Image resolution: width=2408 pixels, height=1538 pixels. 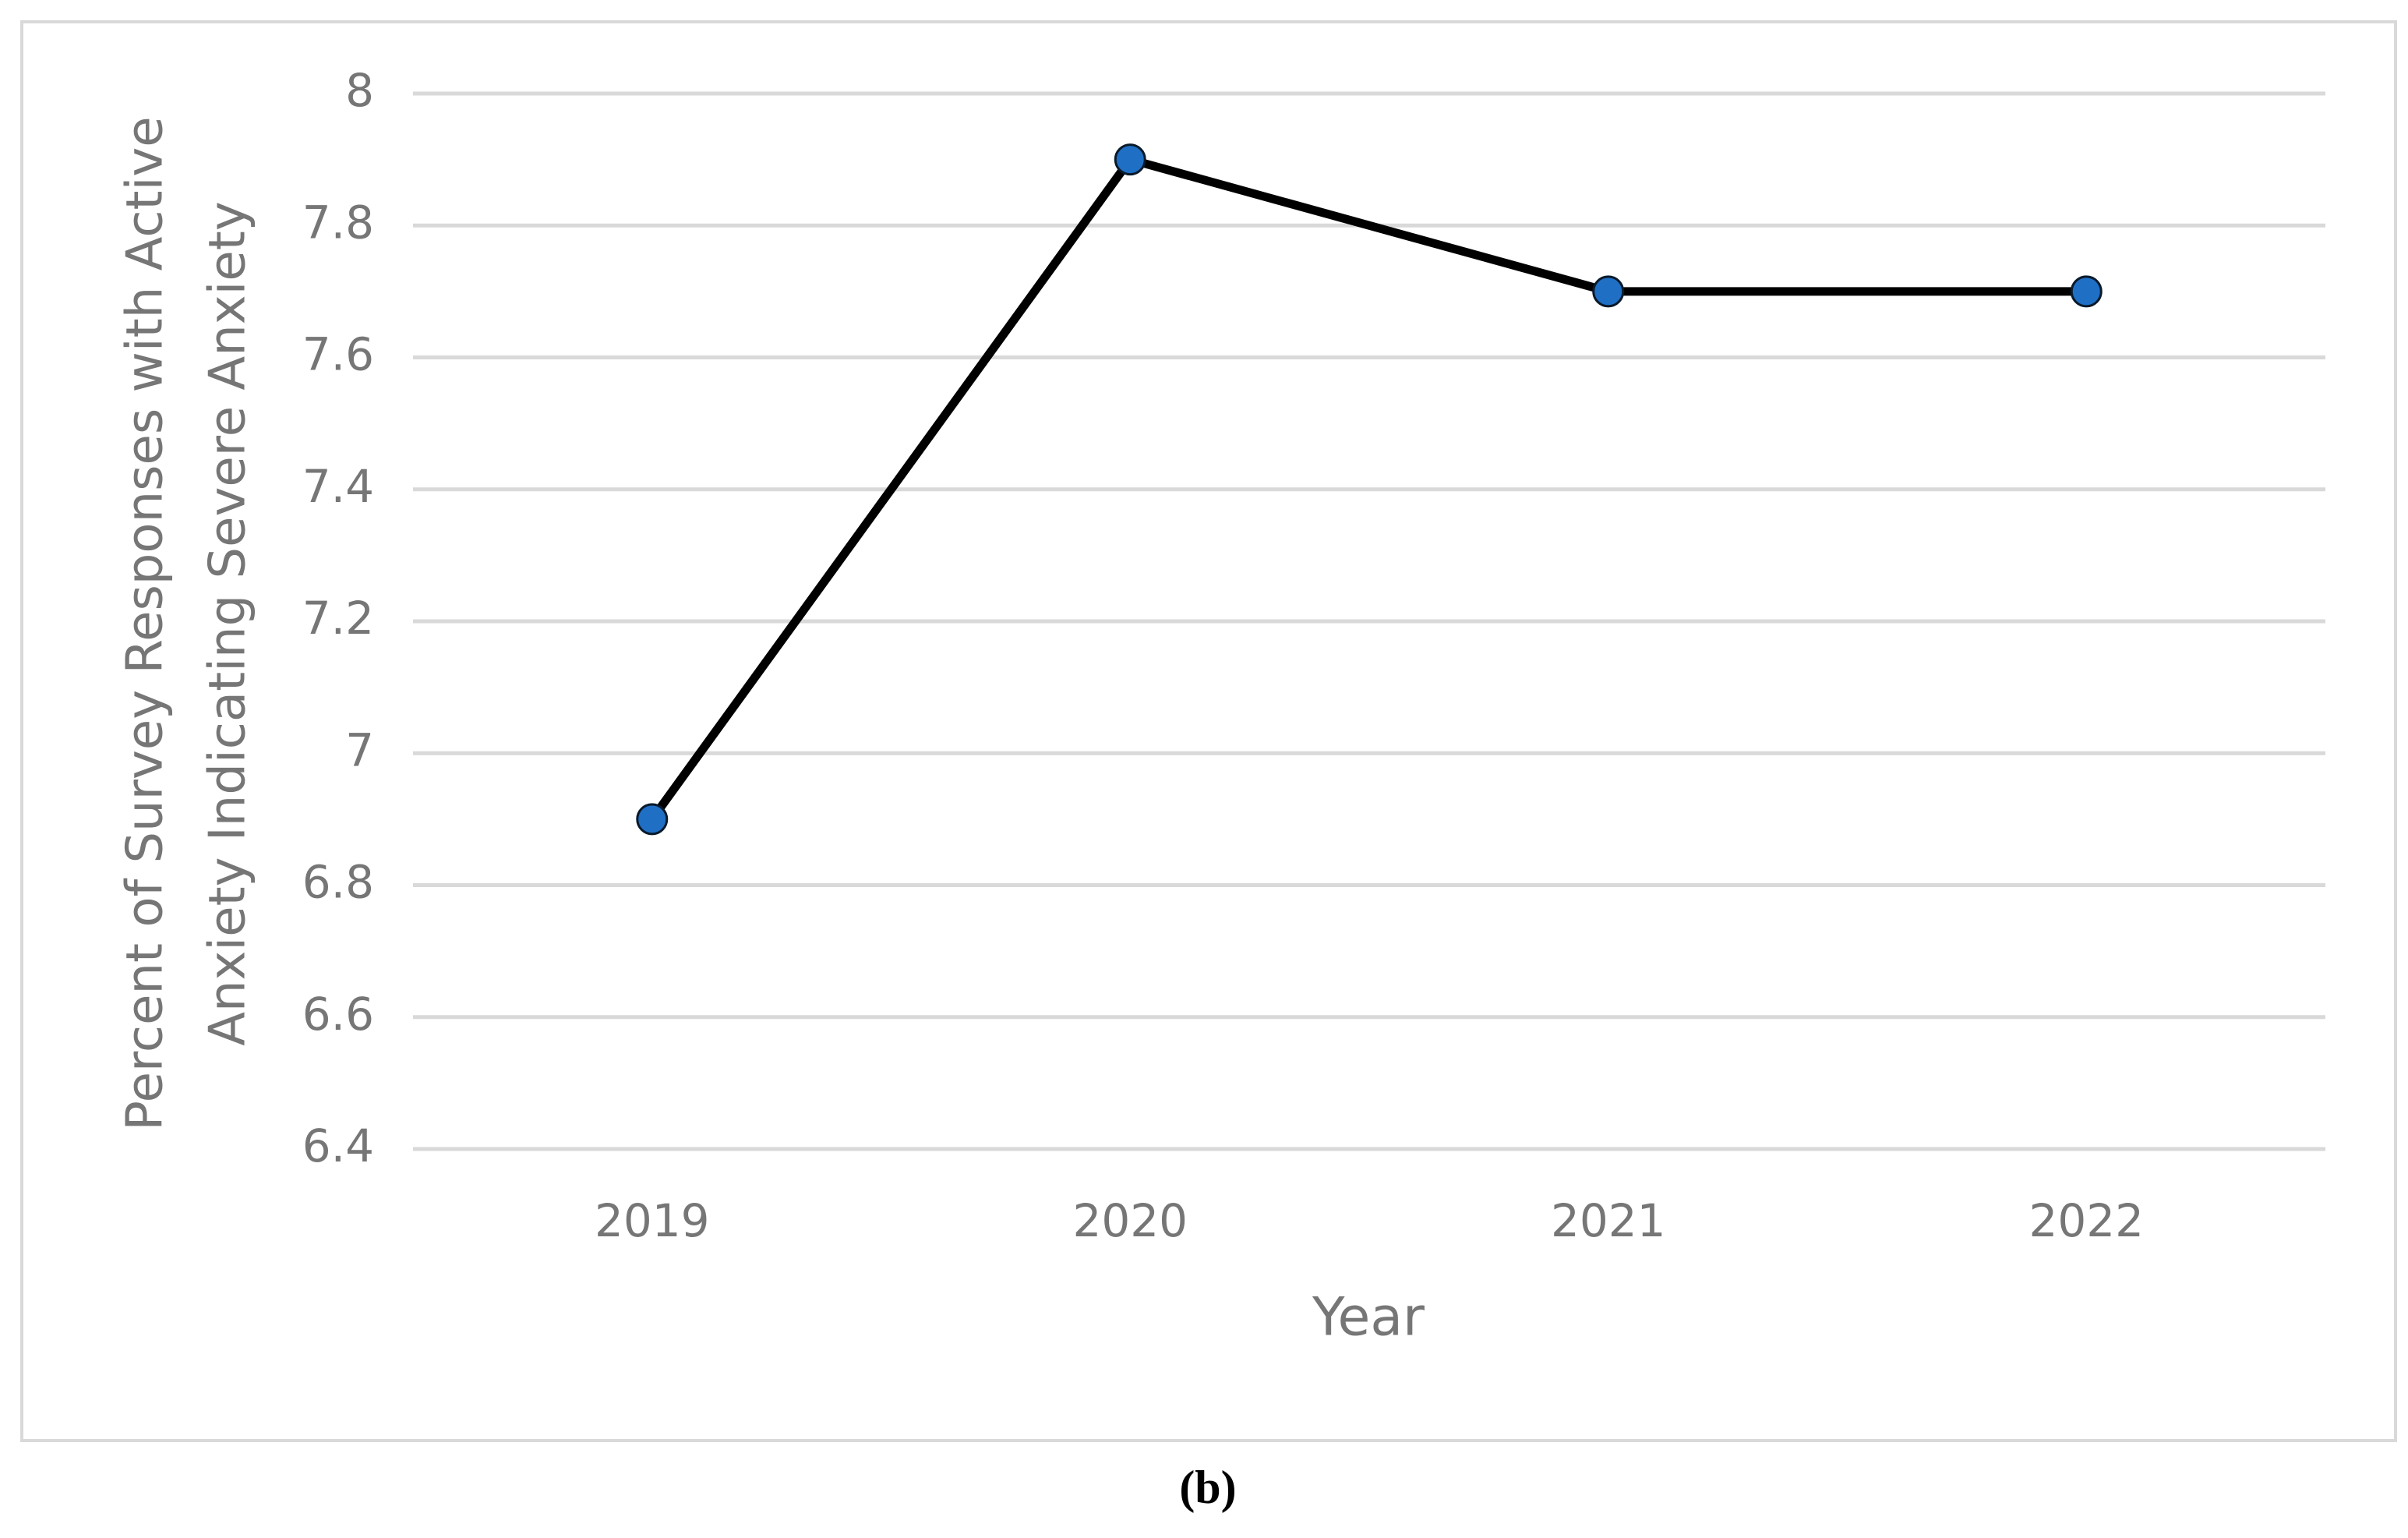 What do you see at coordinates (338, 222) in the screenshot?
I see `y-tick-label: 7.8` at bounding box center [338, 222].